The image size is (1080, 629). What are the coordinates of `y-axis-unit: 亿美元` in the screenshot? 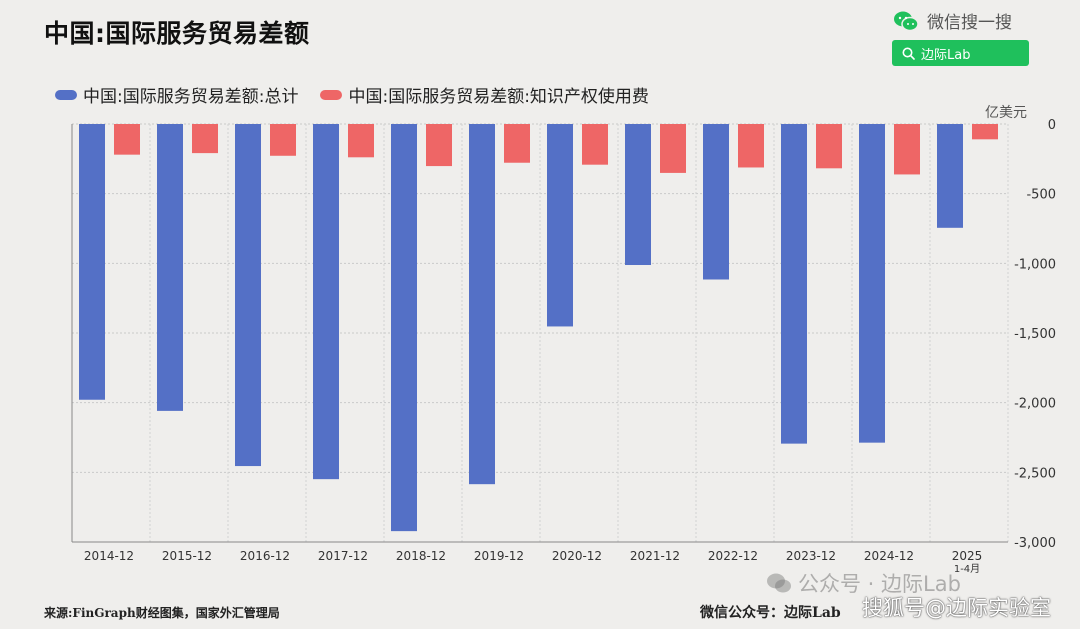 It's located at (1006, 113).